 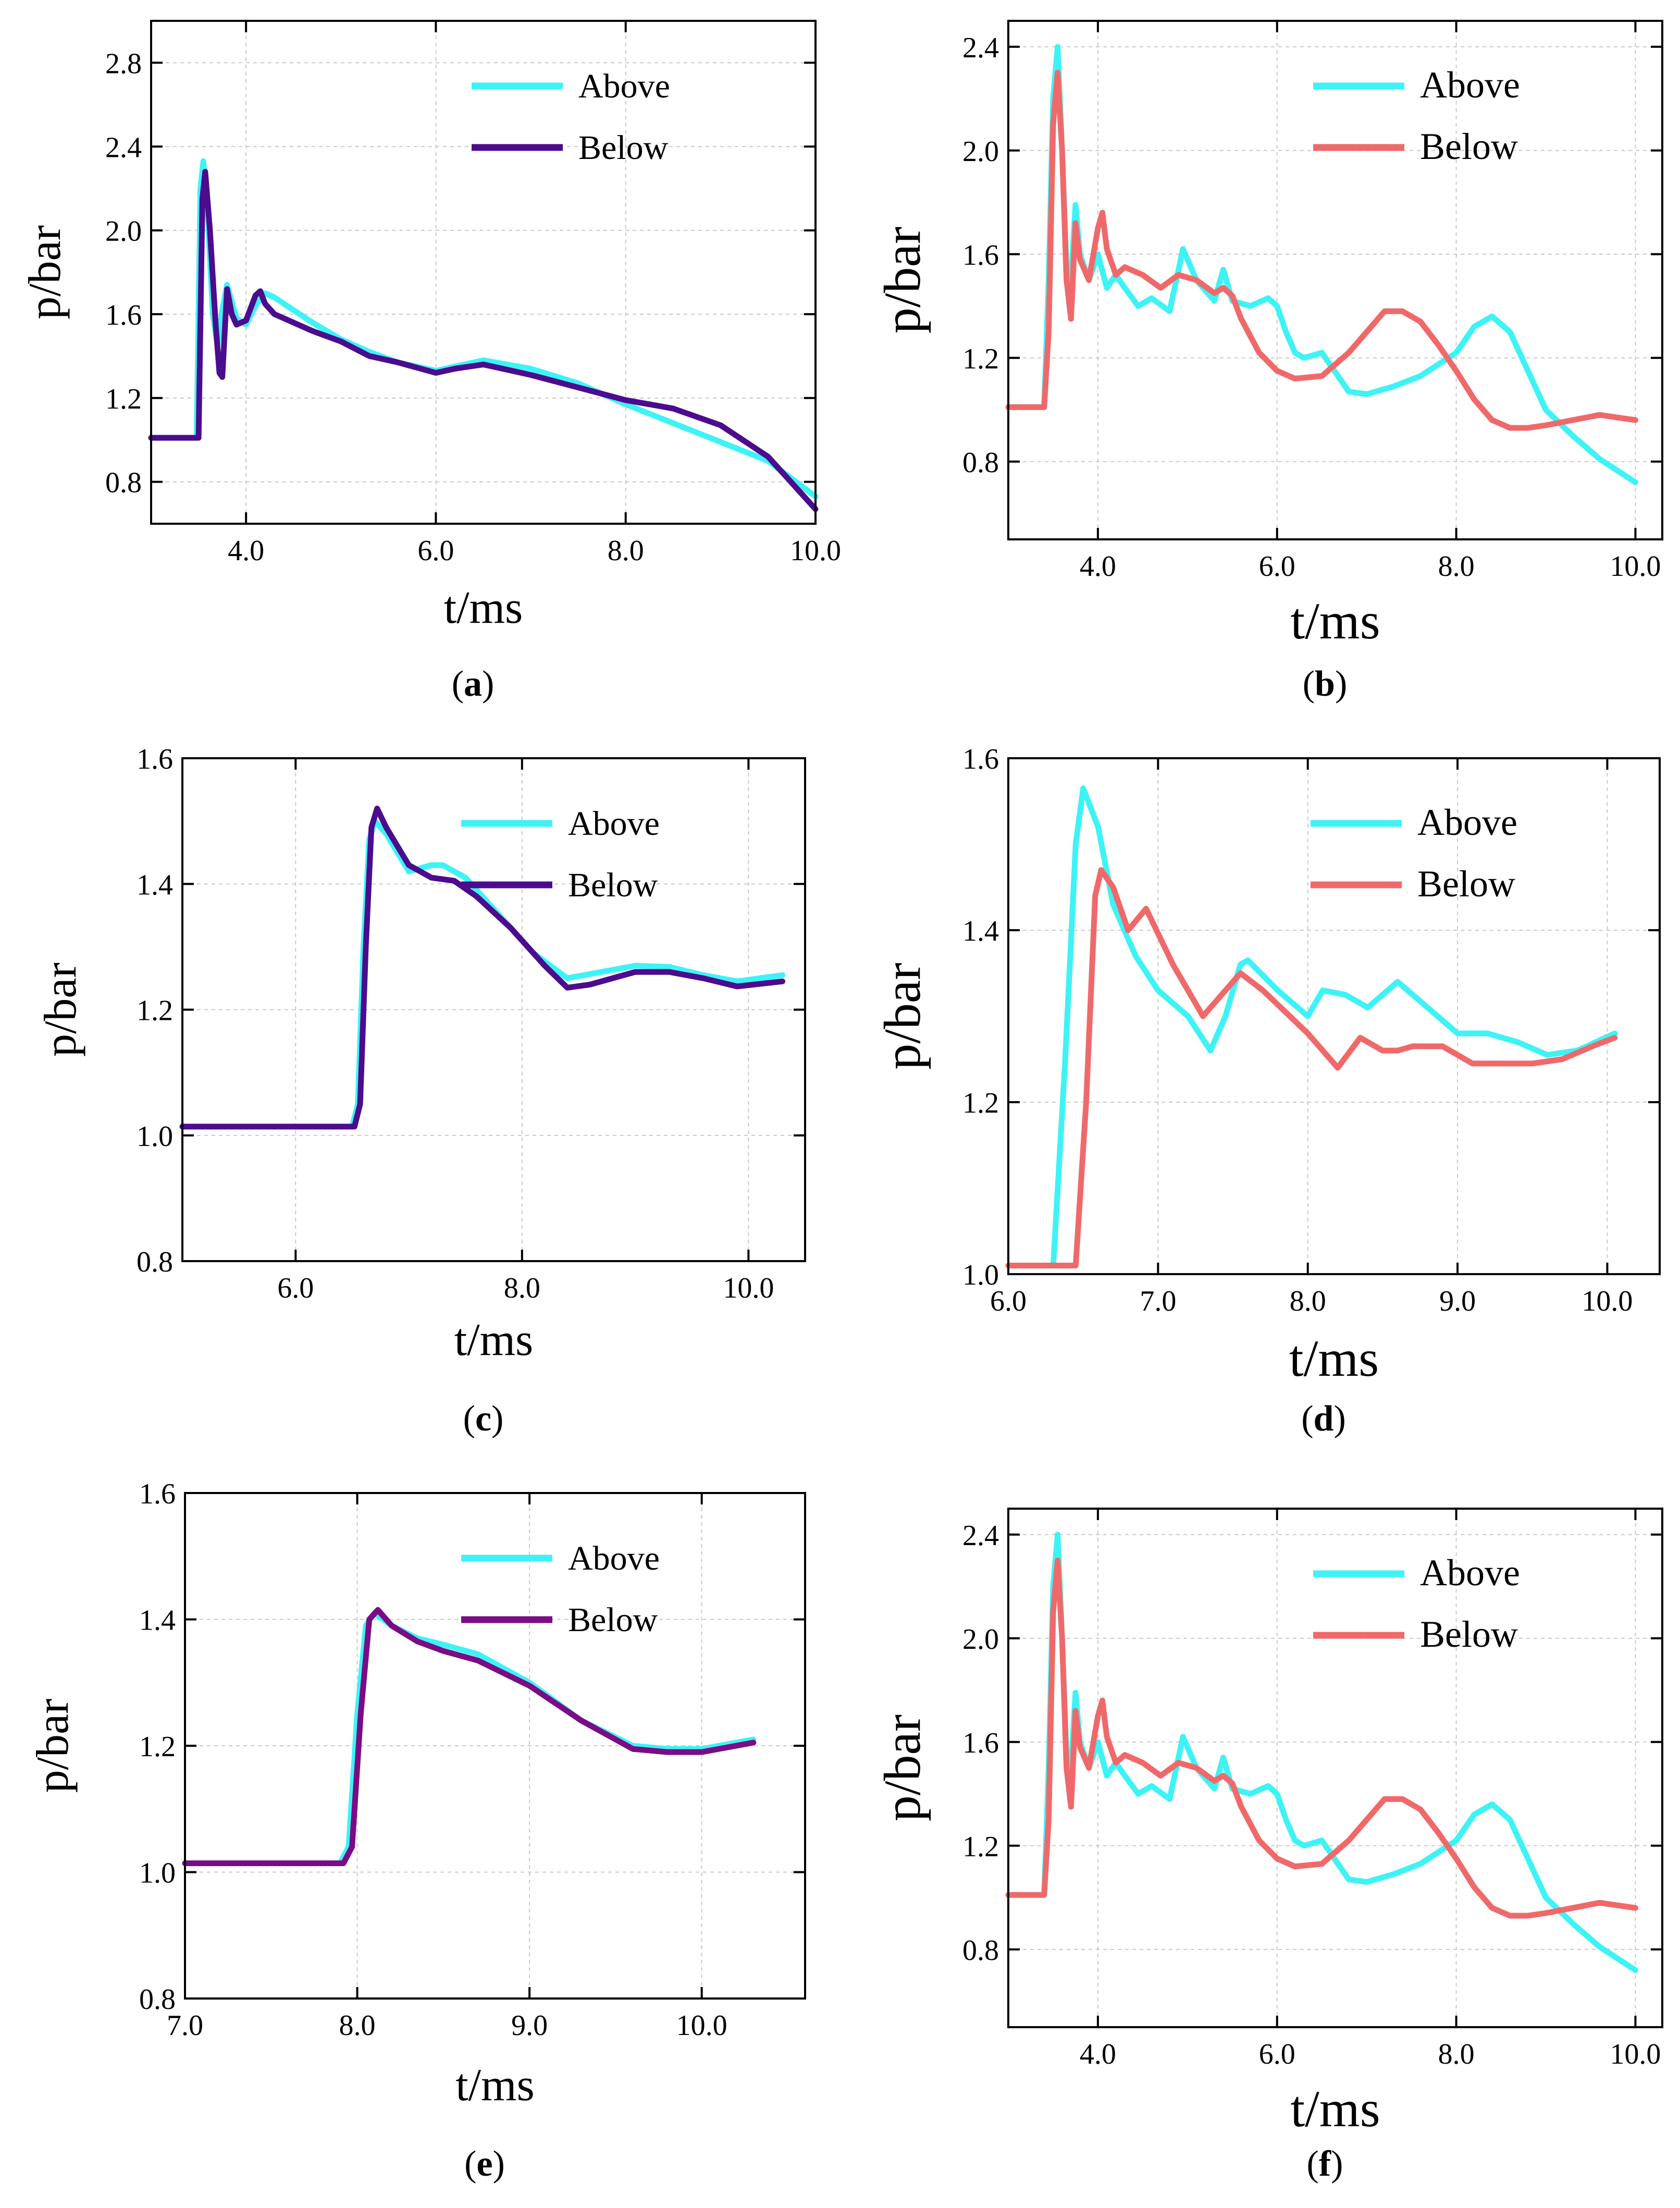 What do you see at coordinates (485, 2164) in the screenshot?
I see `panel-caption: (e)` at bounding box center [485, 2164].